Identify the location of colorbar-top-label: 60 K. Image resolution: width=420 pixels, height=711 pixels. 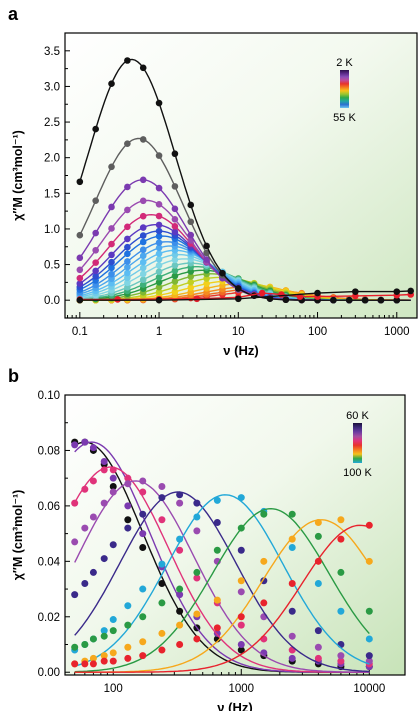
(357, 416).